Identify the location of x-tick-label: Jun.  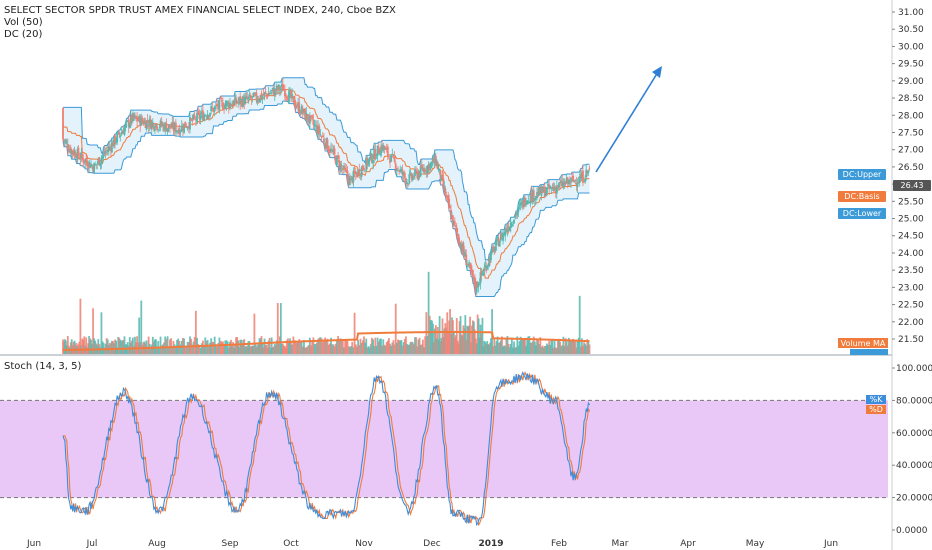
(830, 544).